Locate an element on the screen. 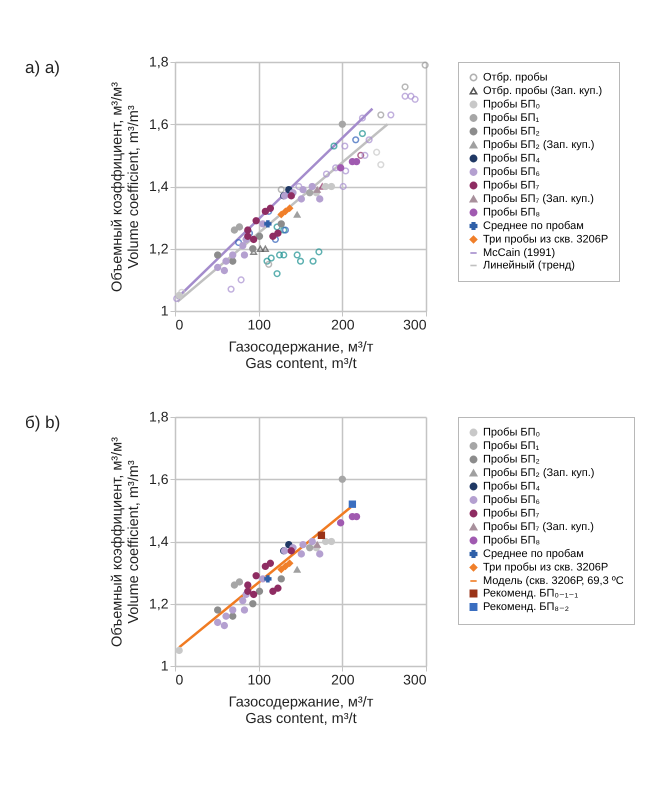 The height and width of the screenshot is (789, 665). chart-title: а) a) is located at coordinates (42, 67).